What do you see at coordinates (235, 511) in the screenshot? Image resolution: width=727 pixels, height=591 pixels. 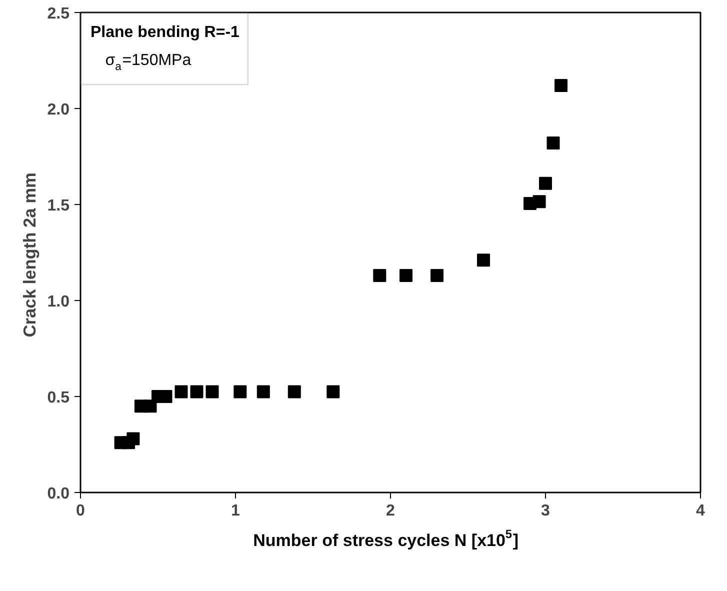 I see `x-tick-label: 1` at bounding box center [235, 511].